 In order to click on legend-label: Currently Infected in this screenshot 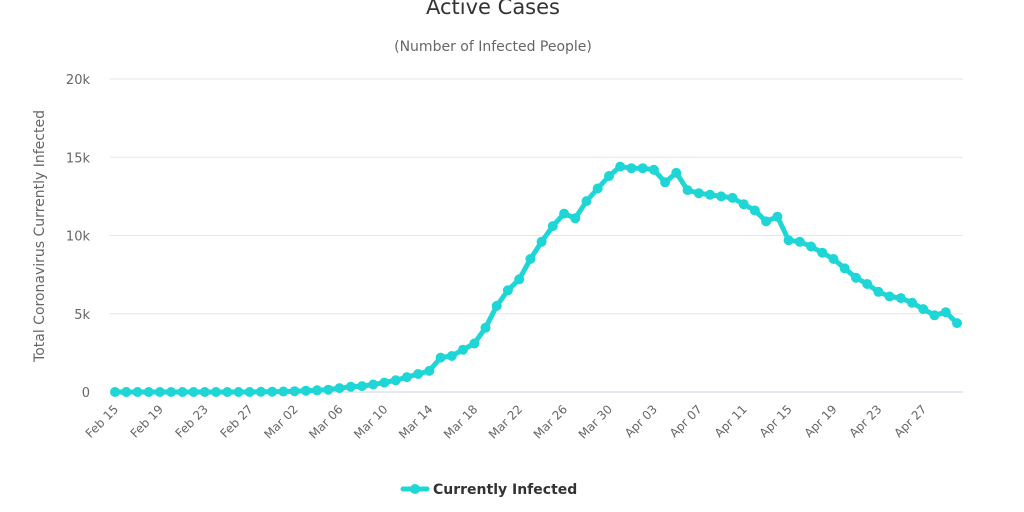, I will do `click(505, 490)`.